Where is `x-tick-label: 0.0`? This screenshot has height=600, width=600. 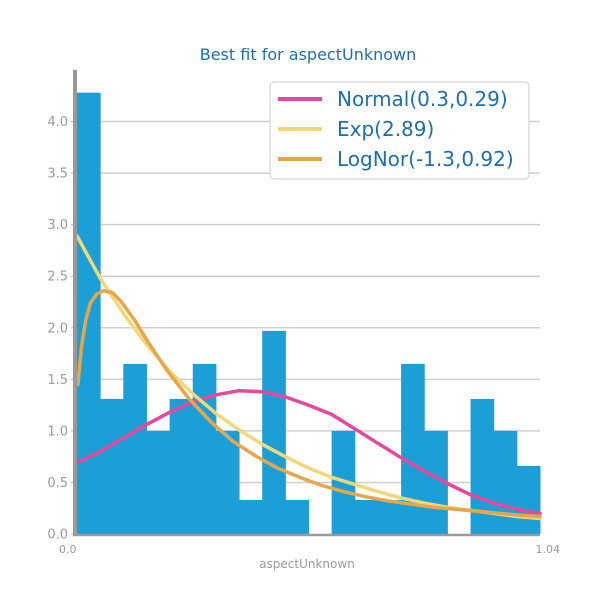
x-tick-label: 0.0 is located at coordinates (68, 549).